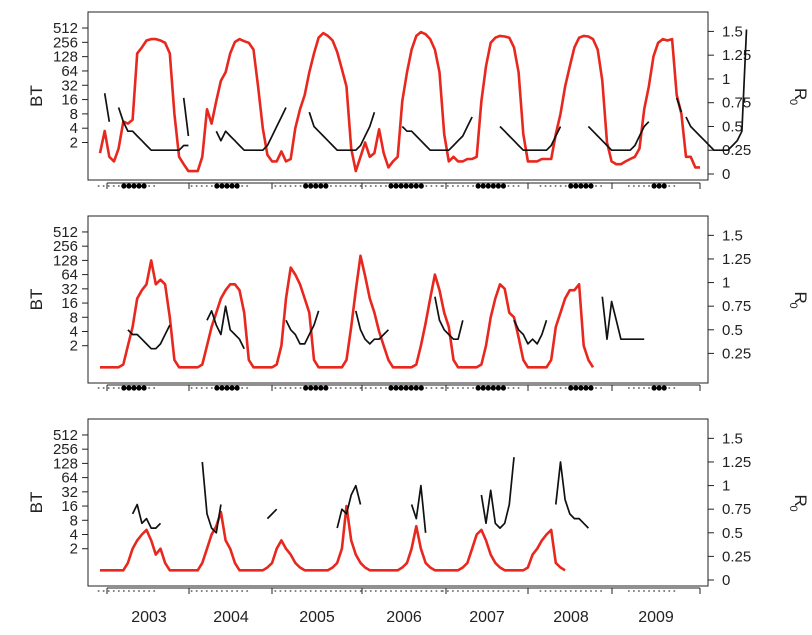 The height and width of the screenshot is (635, 812). What do you see at coordinates (726, 174) in the screenshot?
I see `y-right-tick-label: 0` at bounding box center [726, 174].